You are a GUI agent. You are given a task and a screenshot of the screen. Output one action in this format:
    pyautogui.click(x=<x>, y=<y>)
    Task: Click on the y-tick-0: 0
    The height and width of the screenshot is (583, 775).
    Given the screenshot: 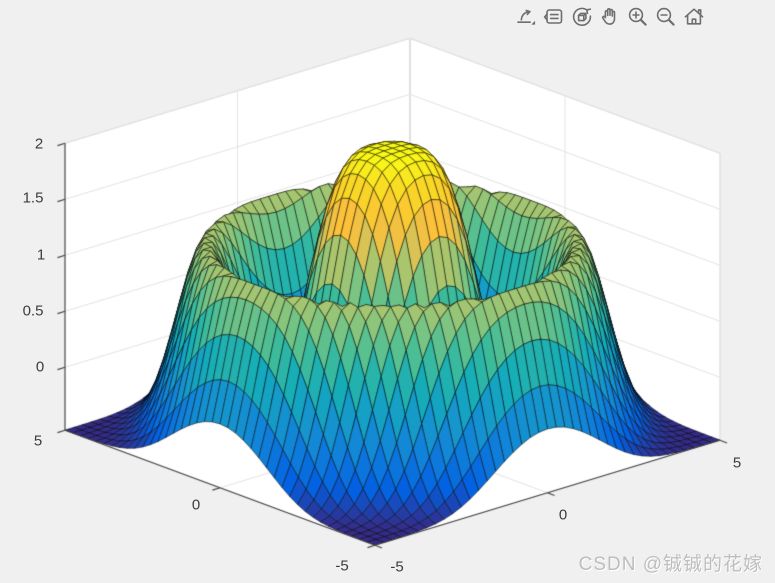 What is the action you would take?
    pyautogui.click(x=196, y=505)
    